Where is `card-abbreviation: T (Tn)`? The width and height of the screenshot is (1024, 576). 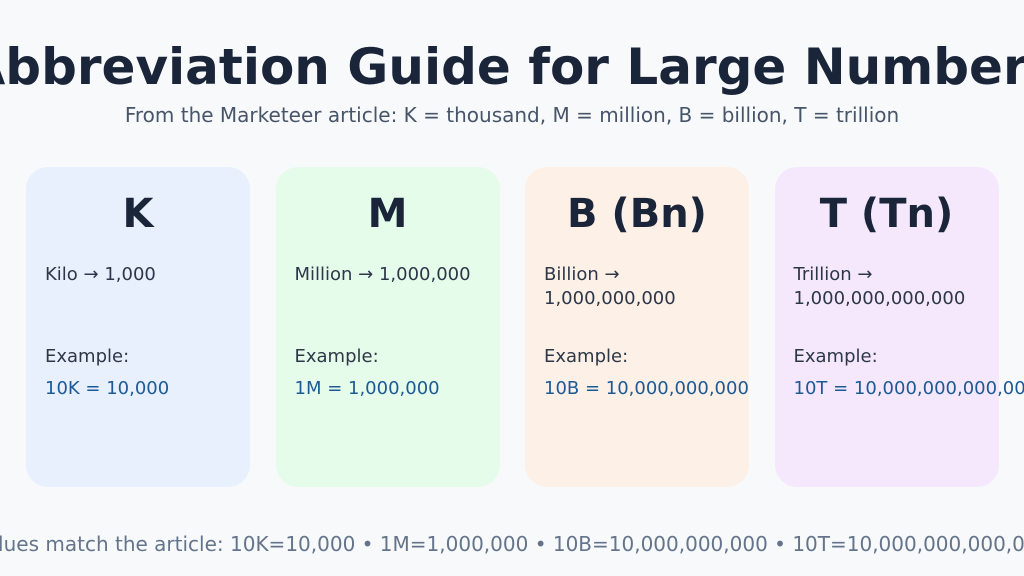 card-abbreviation: T (Tn) is located at coordinates (886, 214).